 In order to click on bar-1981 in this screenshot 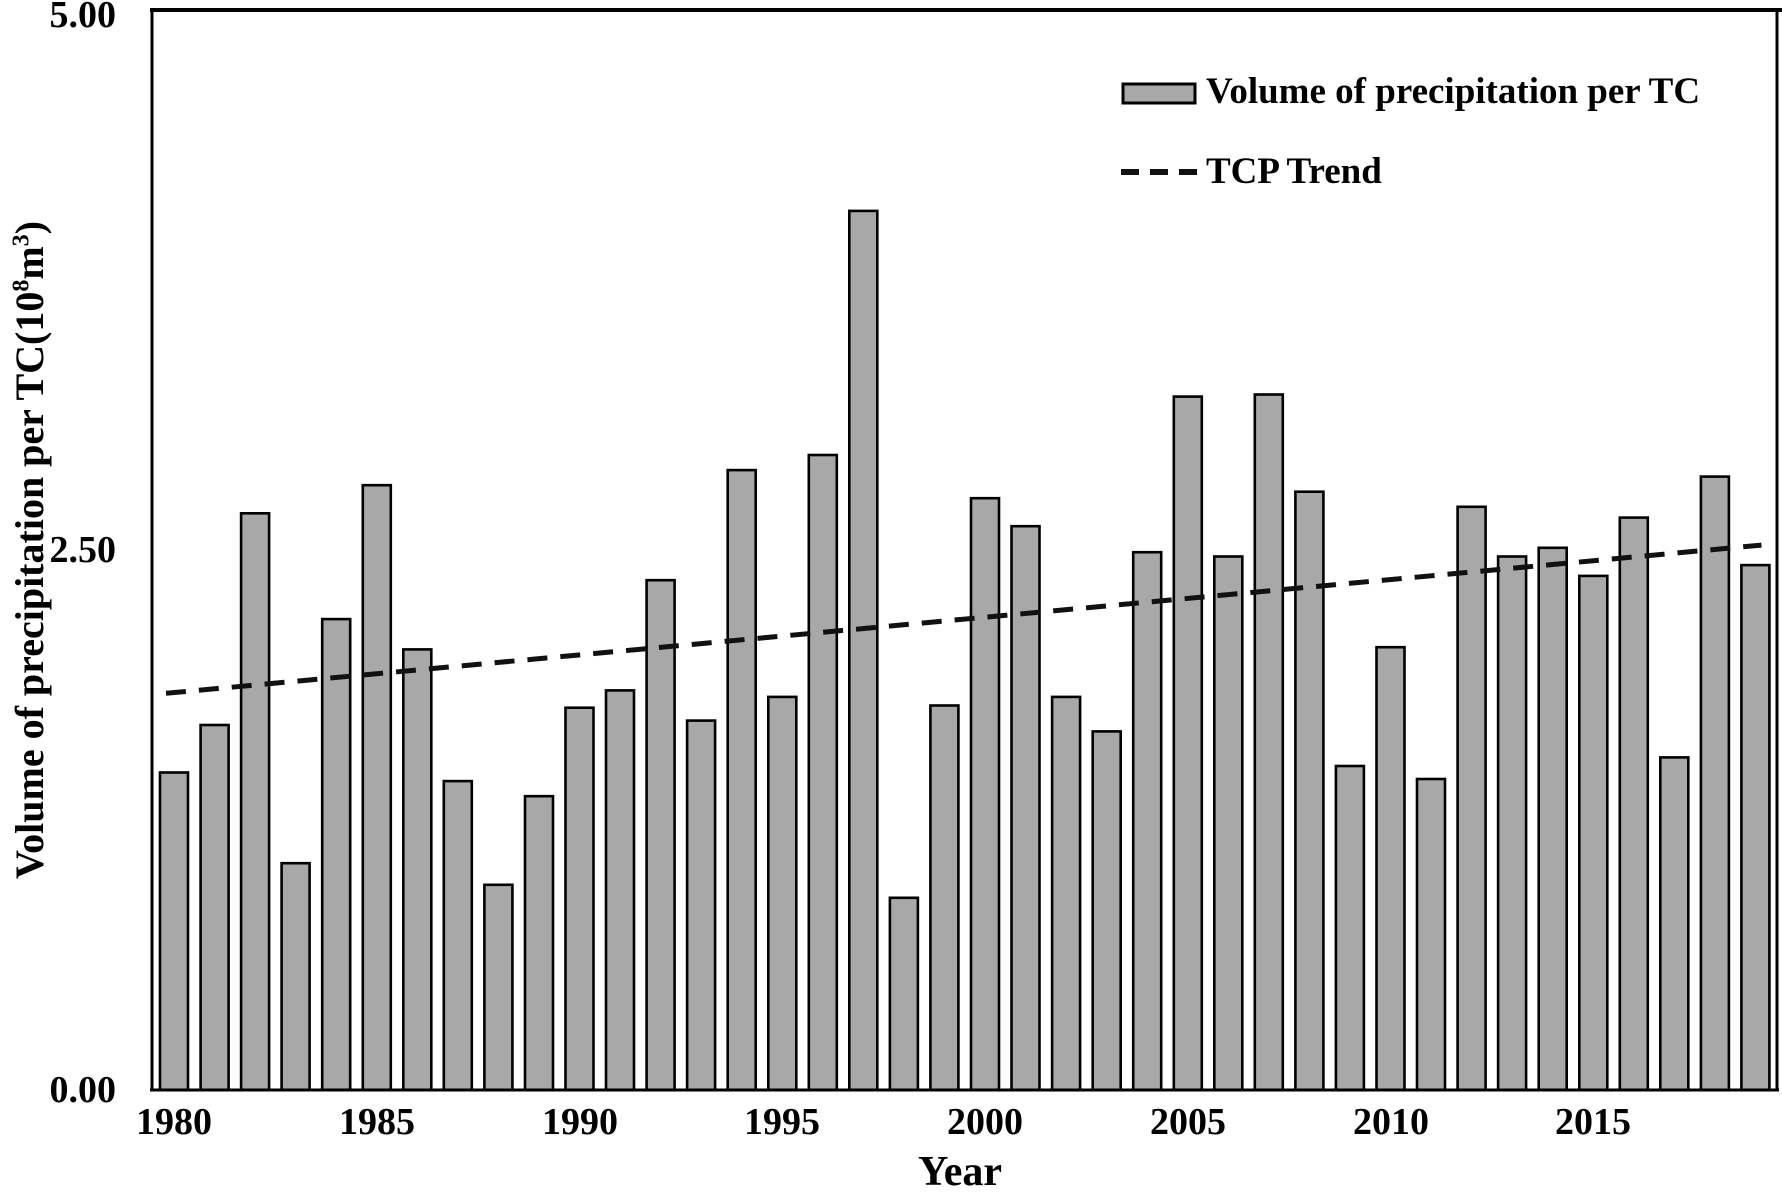, I will do `click(214, 907)`.